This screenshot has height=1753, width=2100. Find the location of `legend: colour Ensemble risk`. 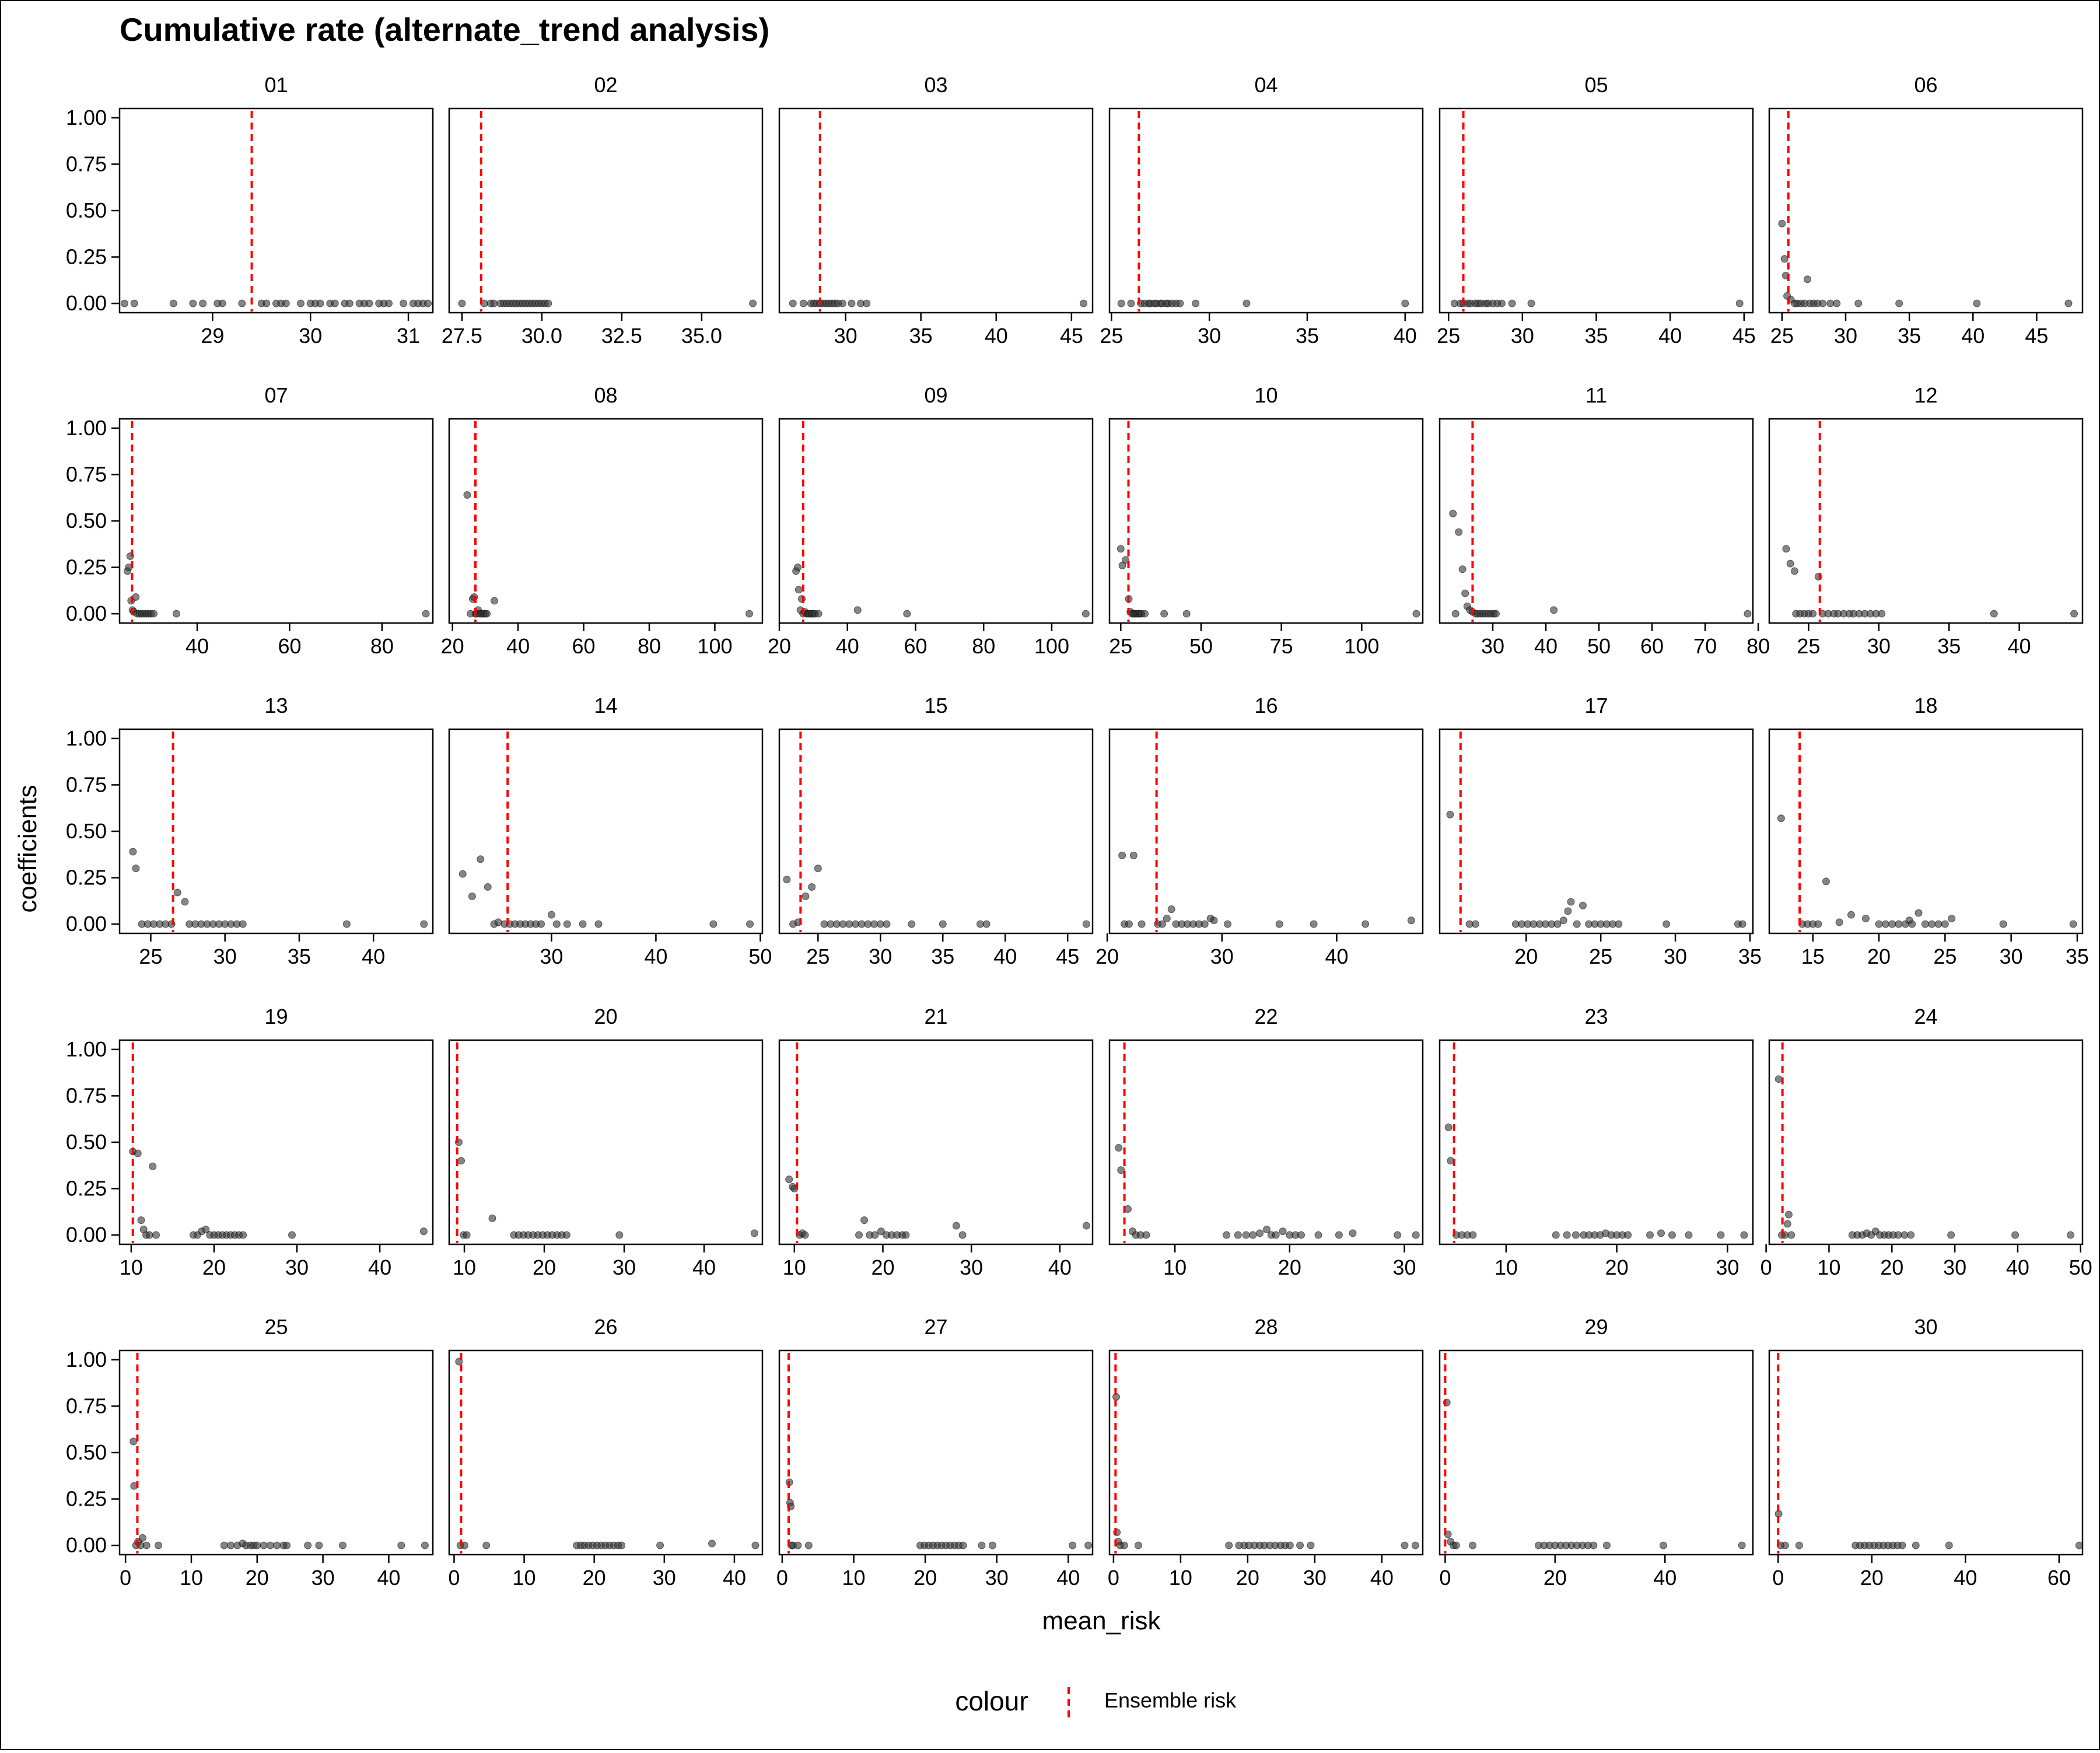

legend: colour Ensemble risk is located at coordinates (1096, 1704).